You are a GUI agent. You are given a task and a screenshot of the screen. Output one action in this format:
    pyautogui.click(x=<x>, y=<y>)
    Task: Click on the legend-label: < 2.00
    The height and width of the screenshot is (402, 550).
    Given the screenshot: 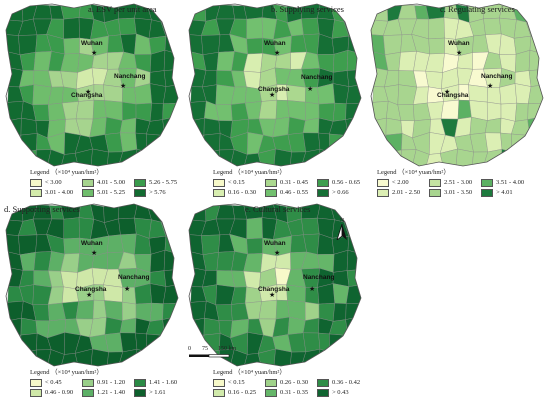 What is the action you would take?
    pyautogui.click(x=400, y=182)
    